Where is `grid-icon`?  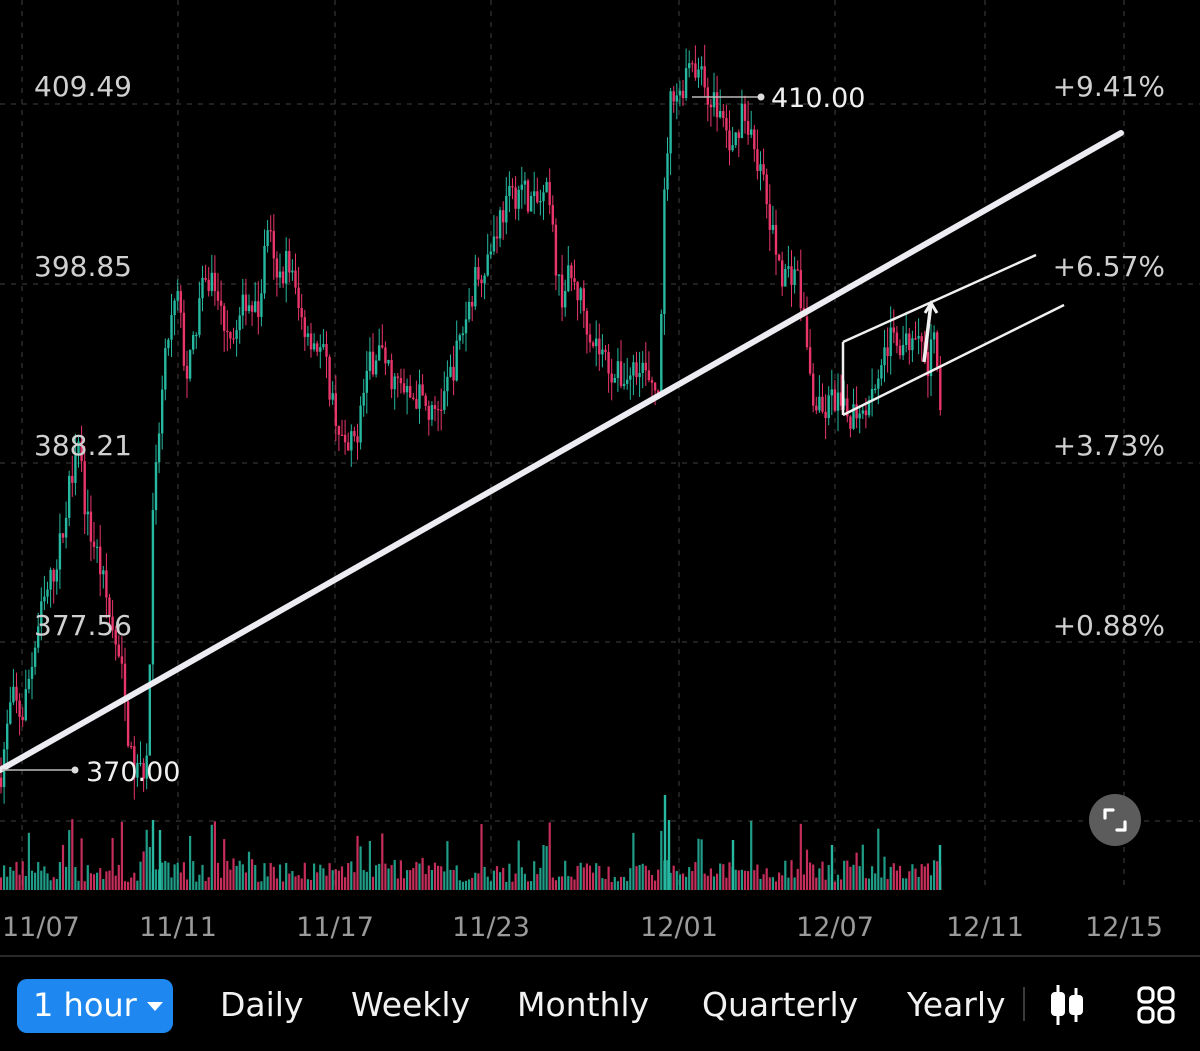
grid-icon is located at coordinates (1156, 1005).